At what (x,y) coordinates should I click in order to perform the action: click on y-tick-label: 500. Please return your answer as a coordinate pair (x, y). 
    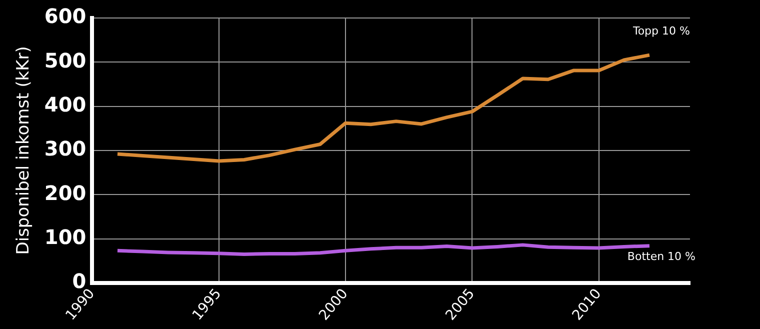
    Looking at the image, I should click on (65, 60).